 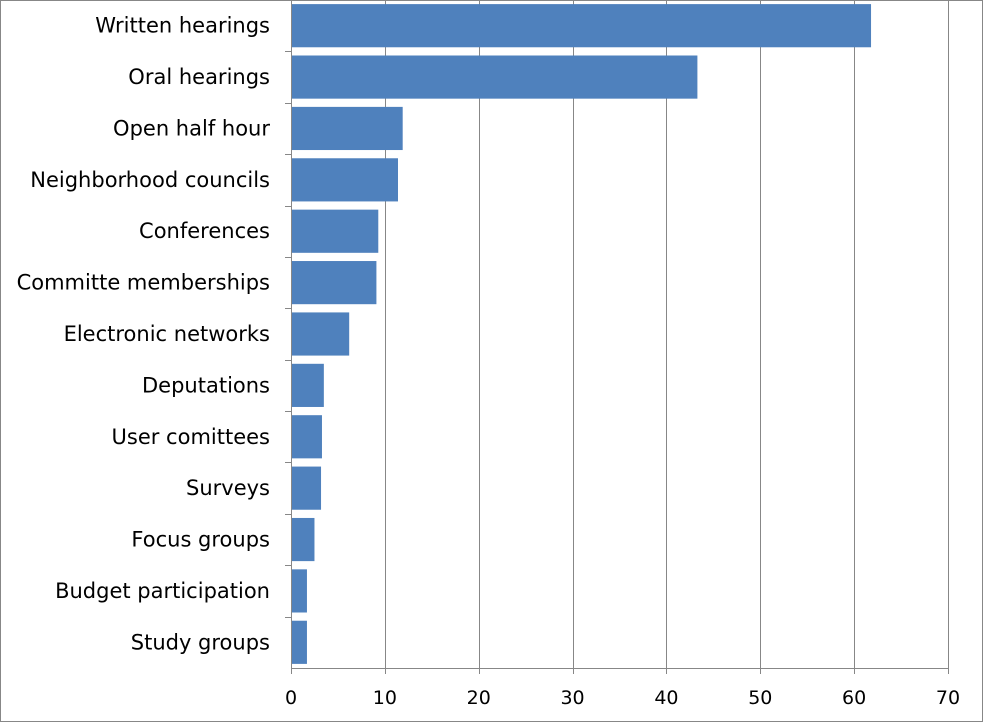 What do you see at coordinates (206, 385) in the screenshot?
I see `category-label: Deputations` at bounding box center [206, 385].